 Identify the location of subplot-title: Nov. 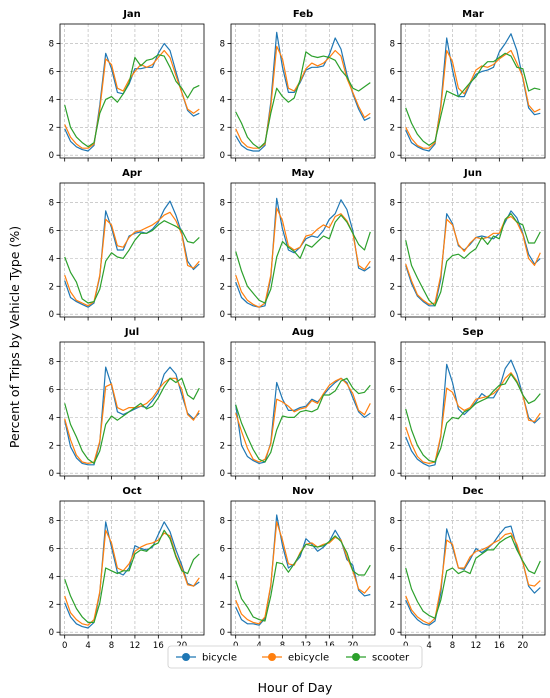
(303, 491).